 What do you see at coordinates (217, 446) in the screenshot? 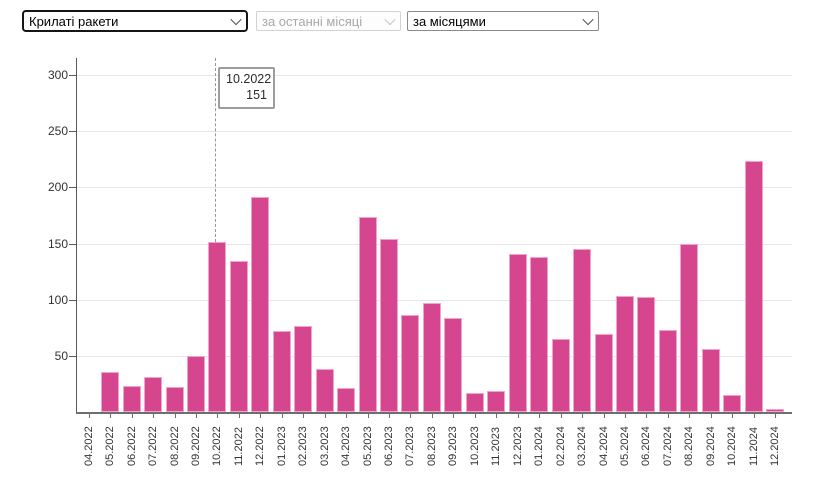
I see `x-axis-label: 10.2022` at bounding box center [217, 446].